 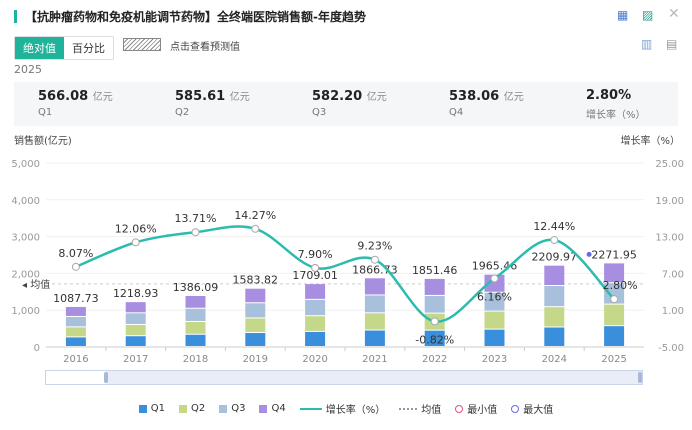 What do you see at coordinates (39, 48) in the screenshot?
I see `tab-absolute: 绝对值` at bounding box center [39, 48].